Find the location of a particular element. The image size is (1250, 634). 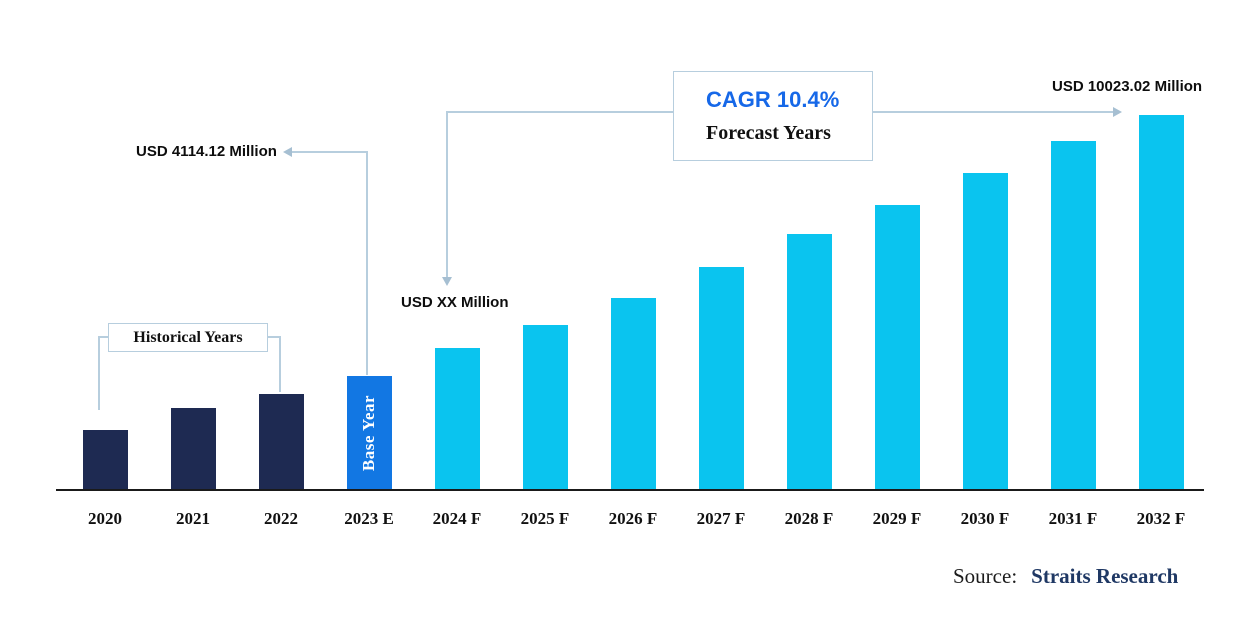

historical-years-label: Historical Years is located at coordinates (188, 337).